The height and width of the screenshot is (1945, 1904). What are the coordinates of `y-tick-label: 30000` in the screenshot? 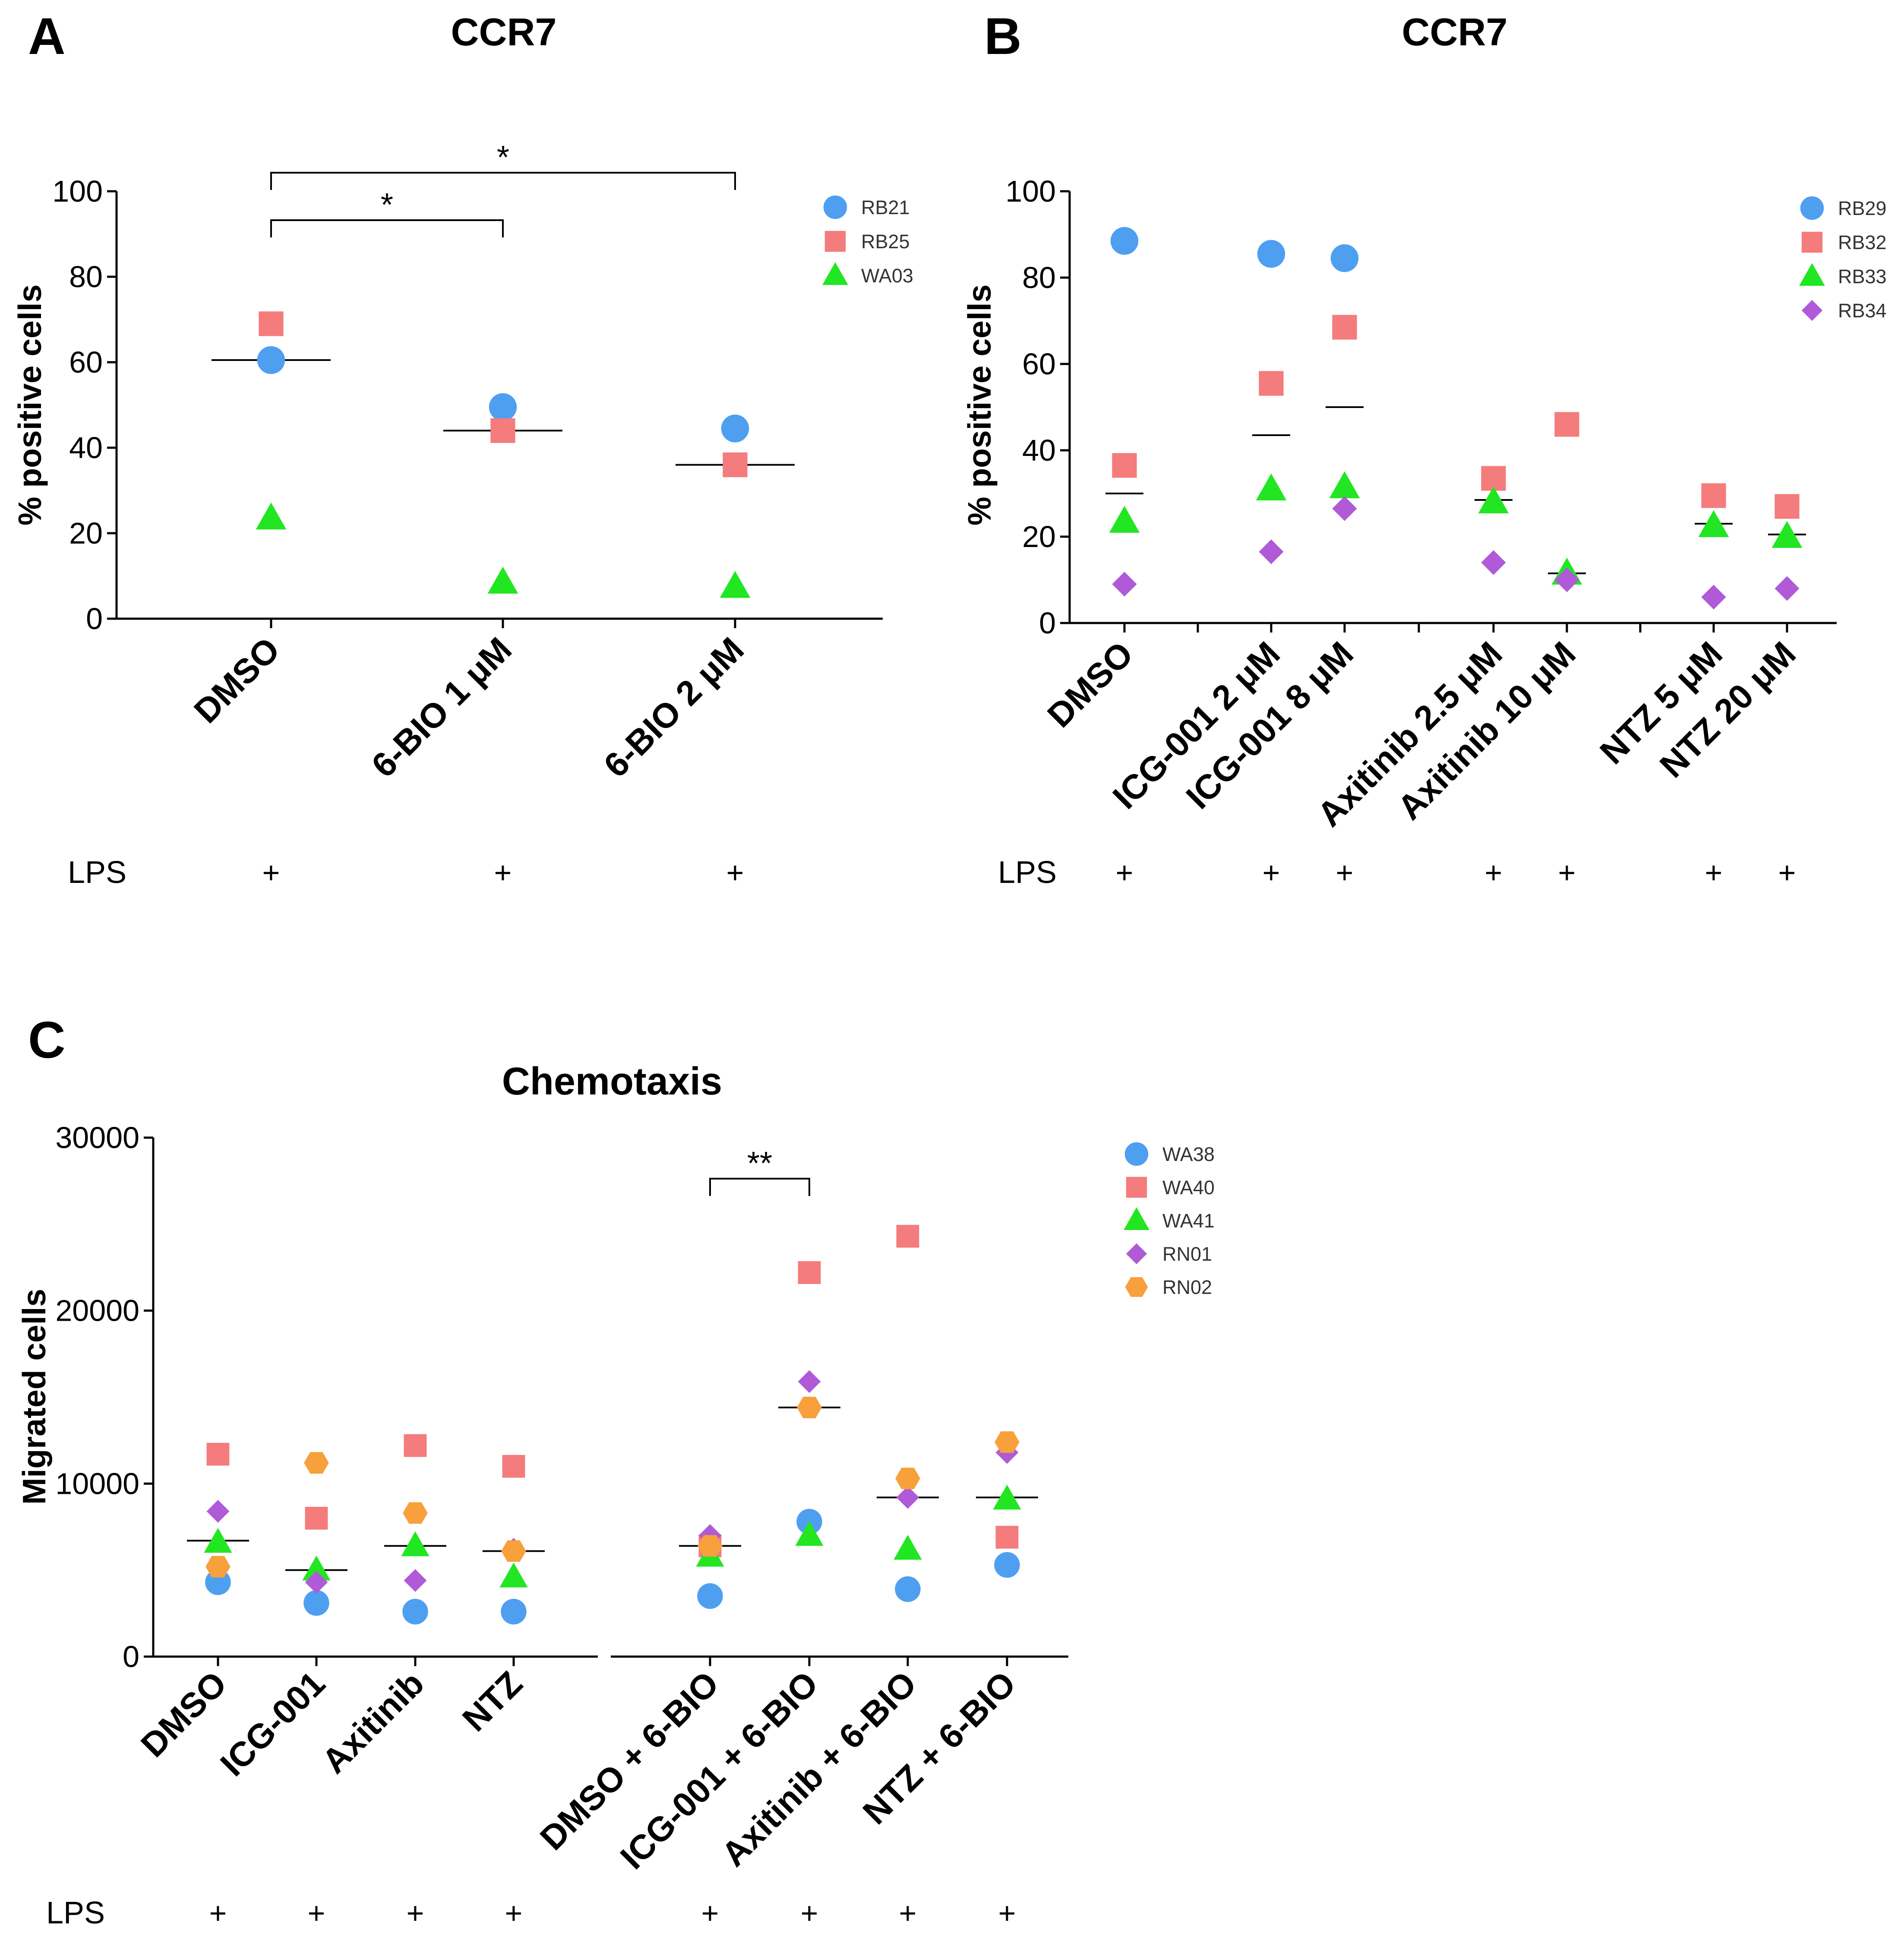 It's located at (97, 1137).